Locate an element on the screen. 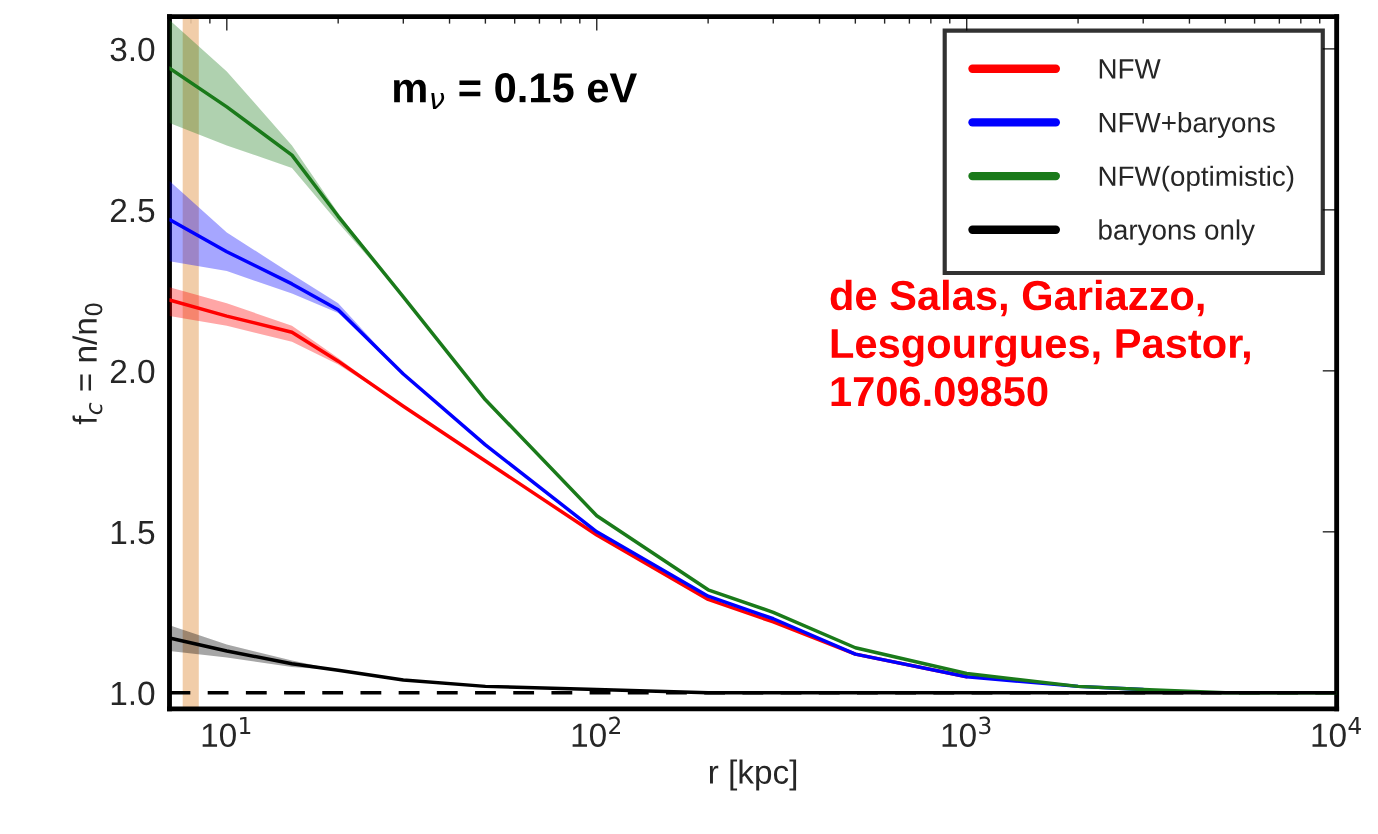 This screenshot has width=1378, height=834. y-tick-label: 1.5 is located at coordinates (133, 532).